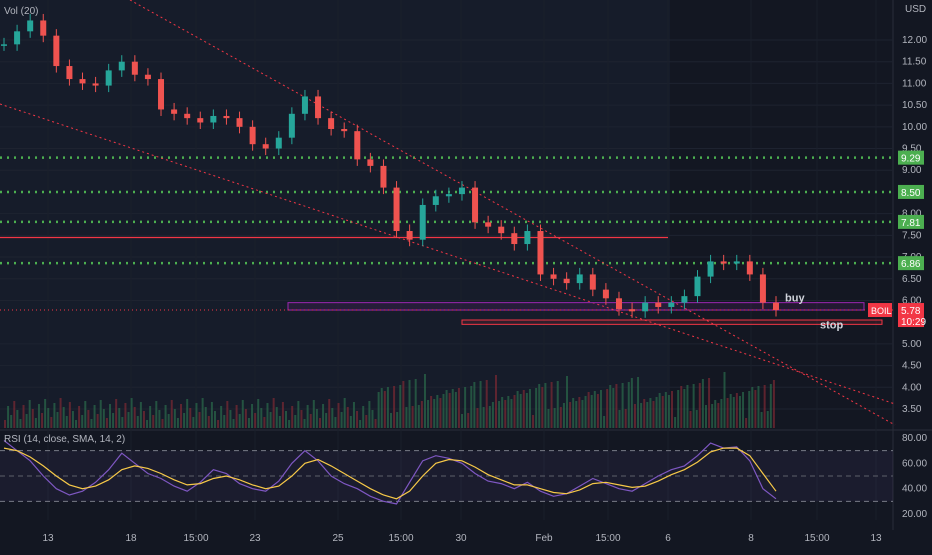 The width and height of the screenshot is (932, 555). Describe the element at coordinates (914, 83) in the screenshot. I see `price-tick-label: 11.00` at that location.